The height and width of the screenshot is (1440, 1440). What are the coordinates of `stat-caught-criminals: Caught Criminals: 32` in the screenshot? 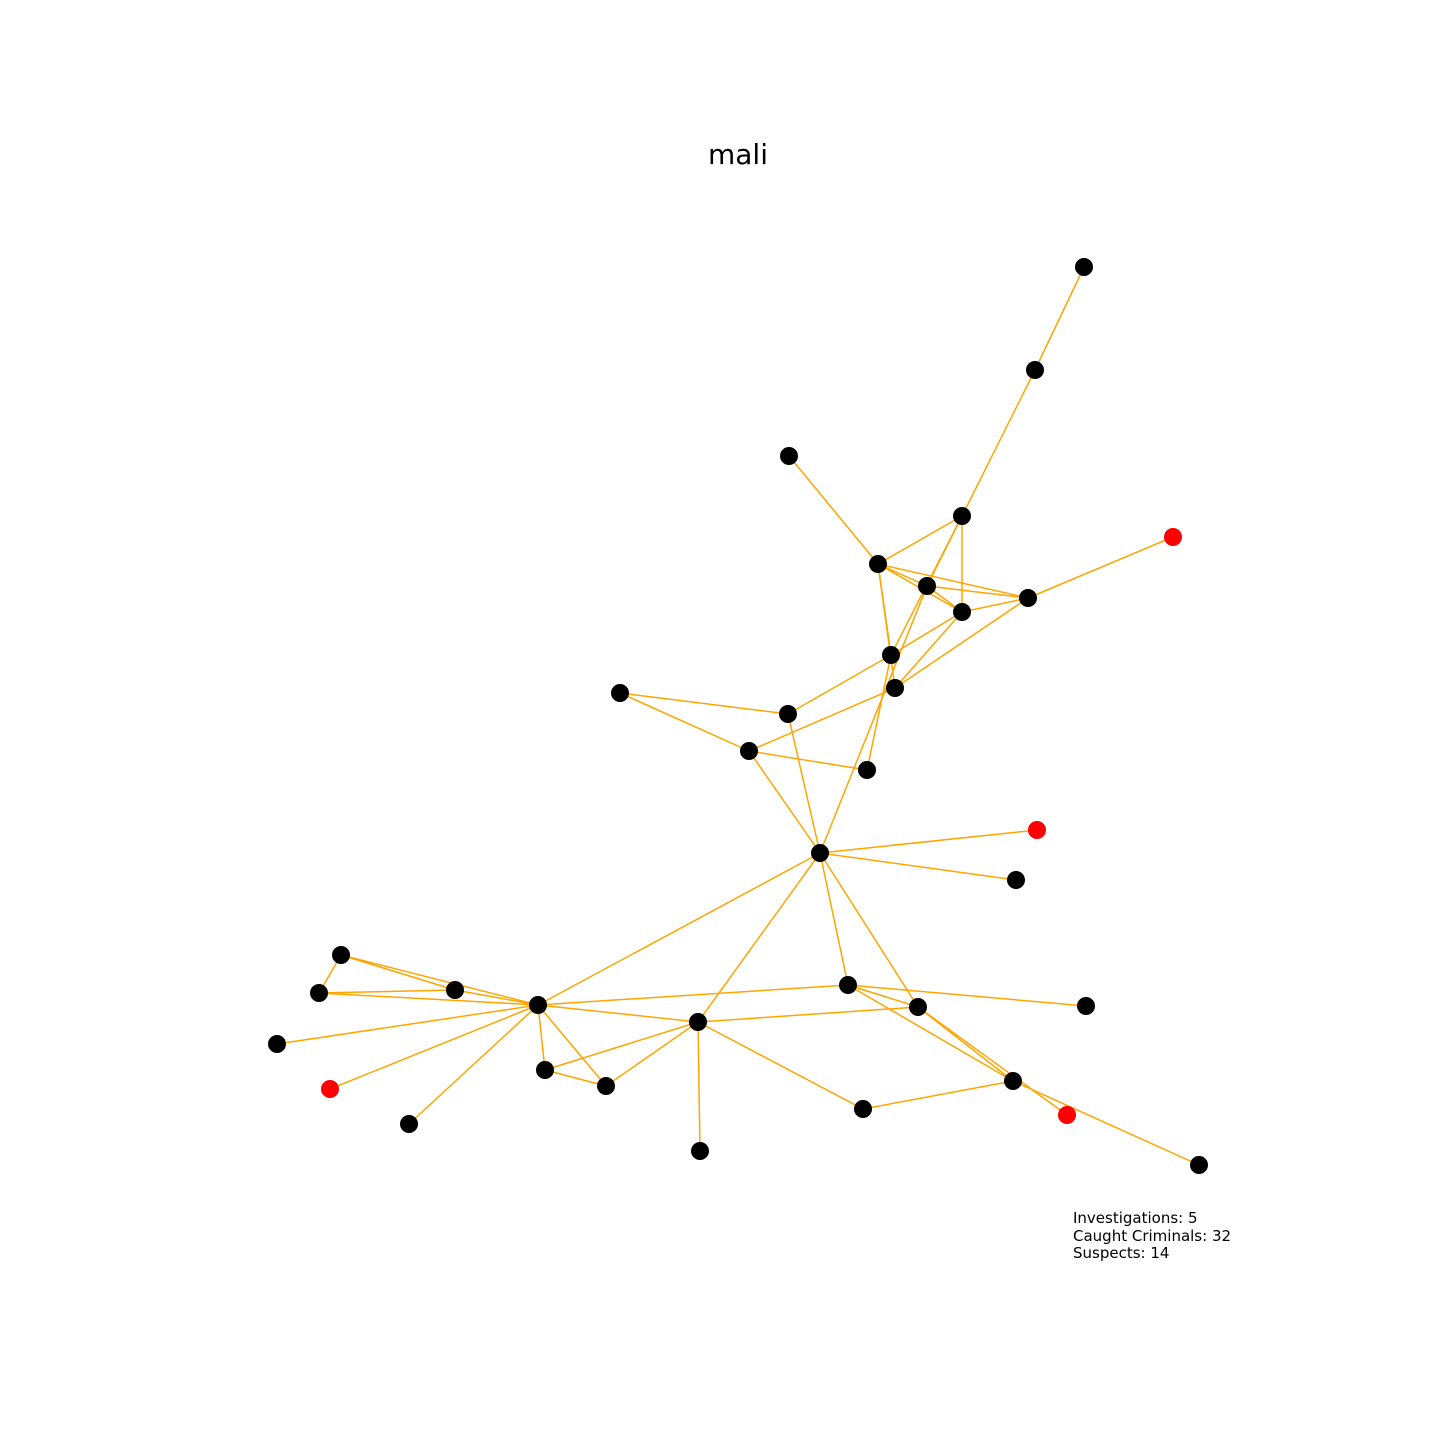 It's located at (1152, 1235).